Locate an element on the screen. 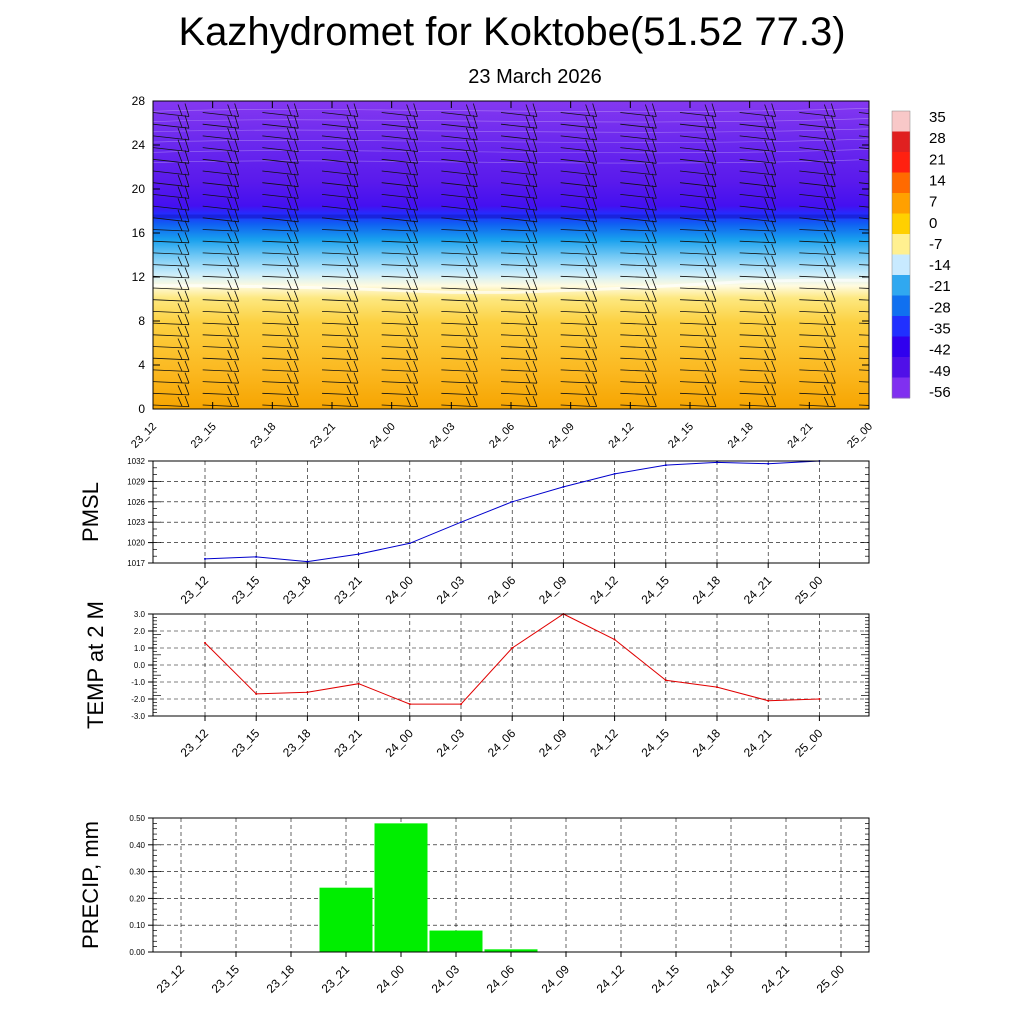 This screenshot has height=1024, width=1024. y-tick-label: 24 is located at coordinates (139, 145).